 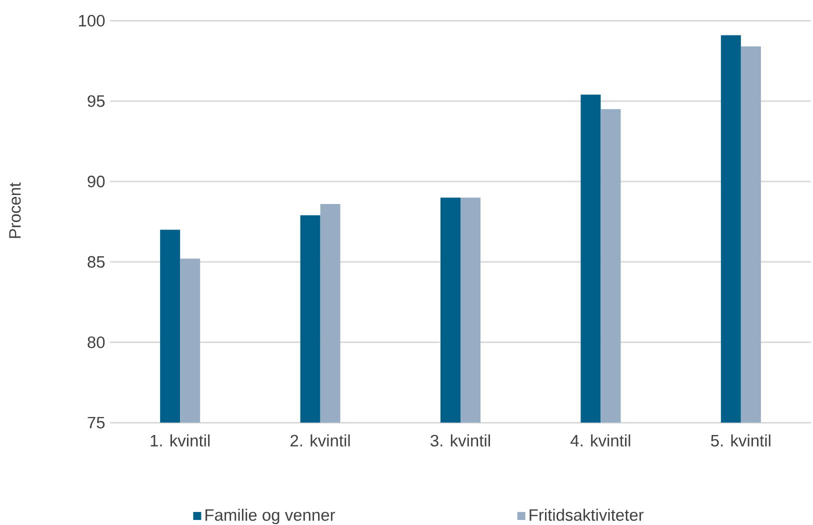 What do you see at coordinates (96, 101) in the screenshot?
I see `y-tick-label: 95` at bounding box center [96, 101].